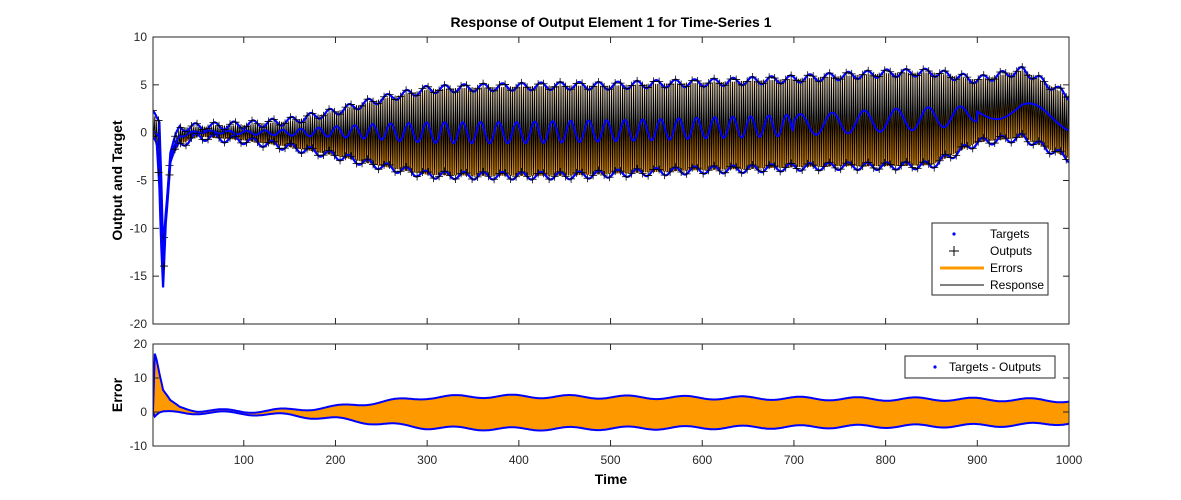 The image size is (1181, 500). Describe the element at coordinates (143, 85) in the screenshot. I see `ytick-label: 5` at that location.